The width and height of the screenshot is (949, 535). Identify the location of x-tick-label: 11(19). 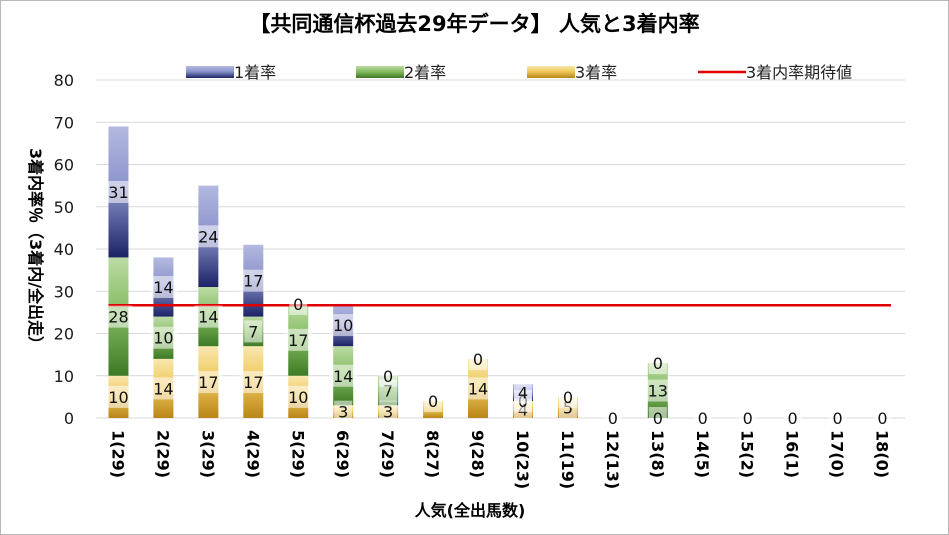
(567, 459).